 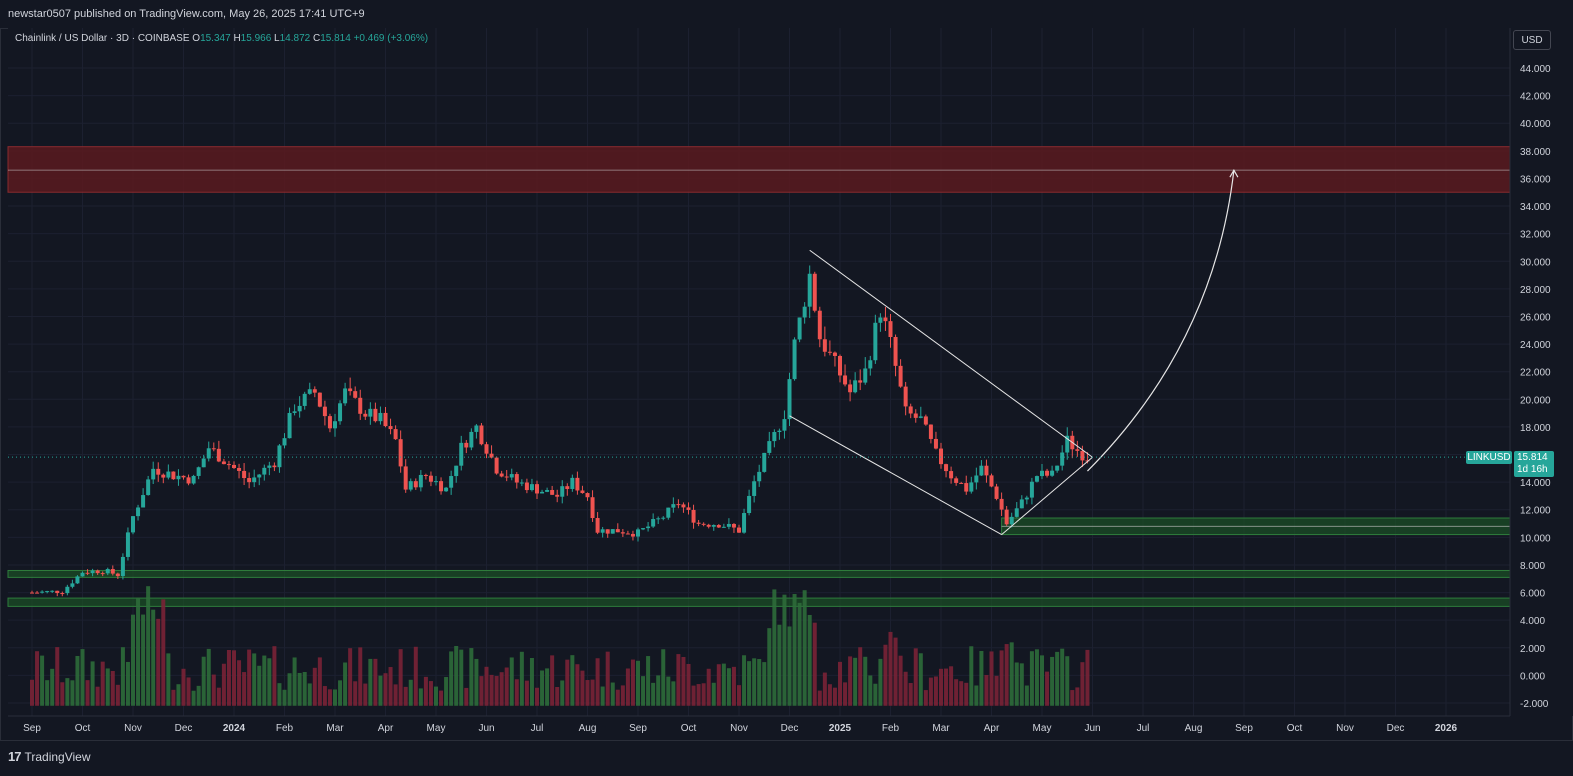 What do you see at coordinates (1535, 290) in the screenshot?
I see `price-tick-label: 28.000` at bounding box center [1535, 290].